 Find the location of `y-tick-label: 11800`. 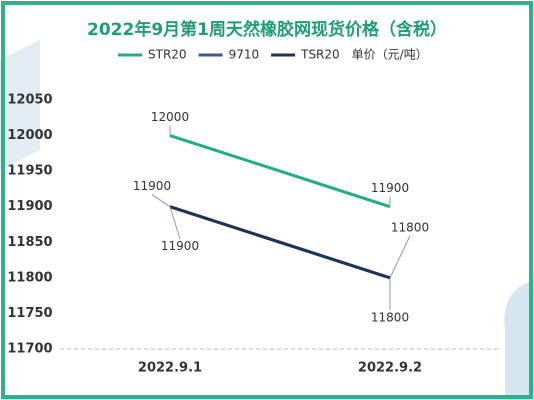

y-tick-label: 11800 is located at coordinates (29, 277).